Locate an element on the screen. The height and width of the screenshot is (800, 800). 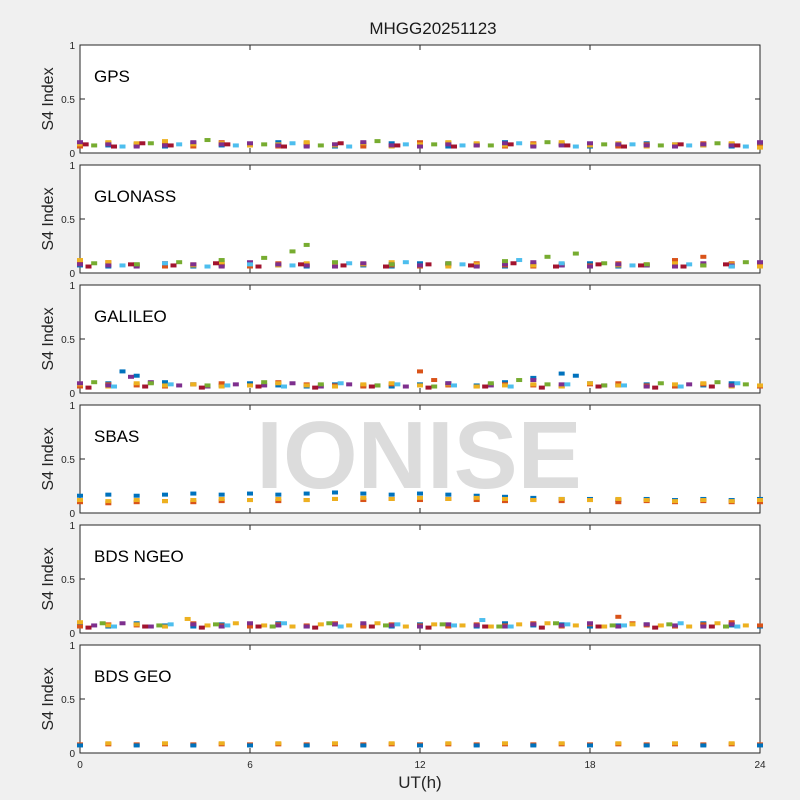
figure-title: MHGG20251123 is located at coordinates (432, 28).